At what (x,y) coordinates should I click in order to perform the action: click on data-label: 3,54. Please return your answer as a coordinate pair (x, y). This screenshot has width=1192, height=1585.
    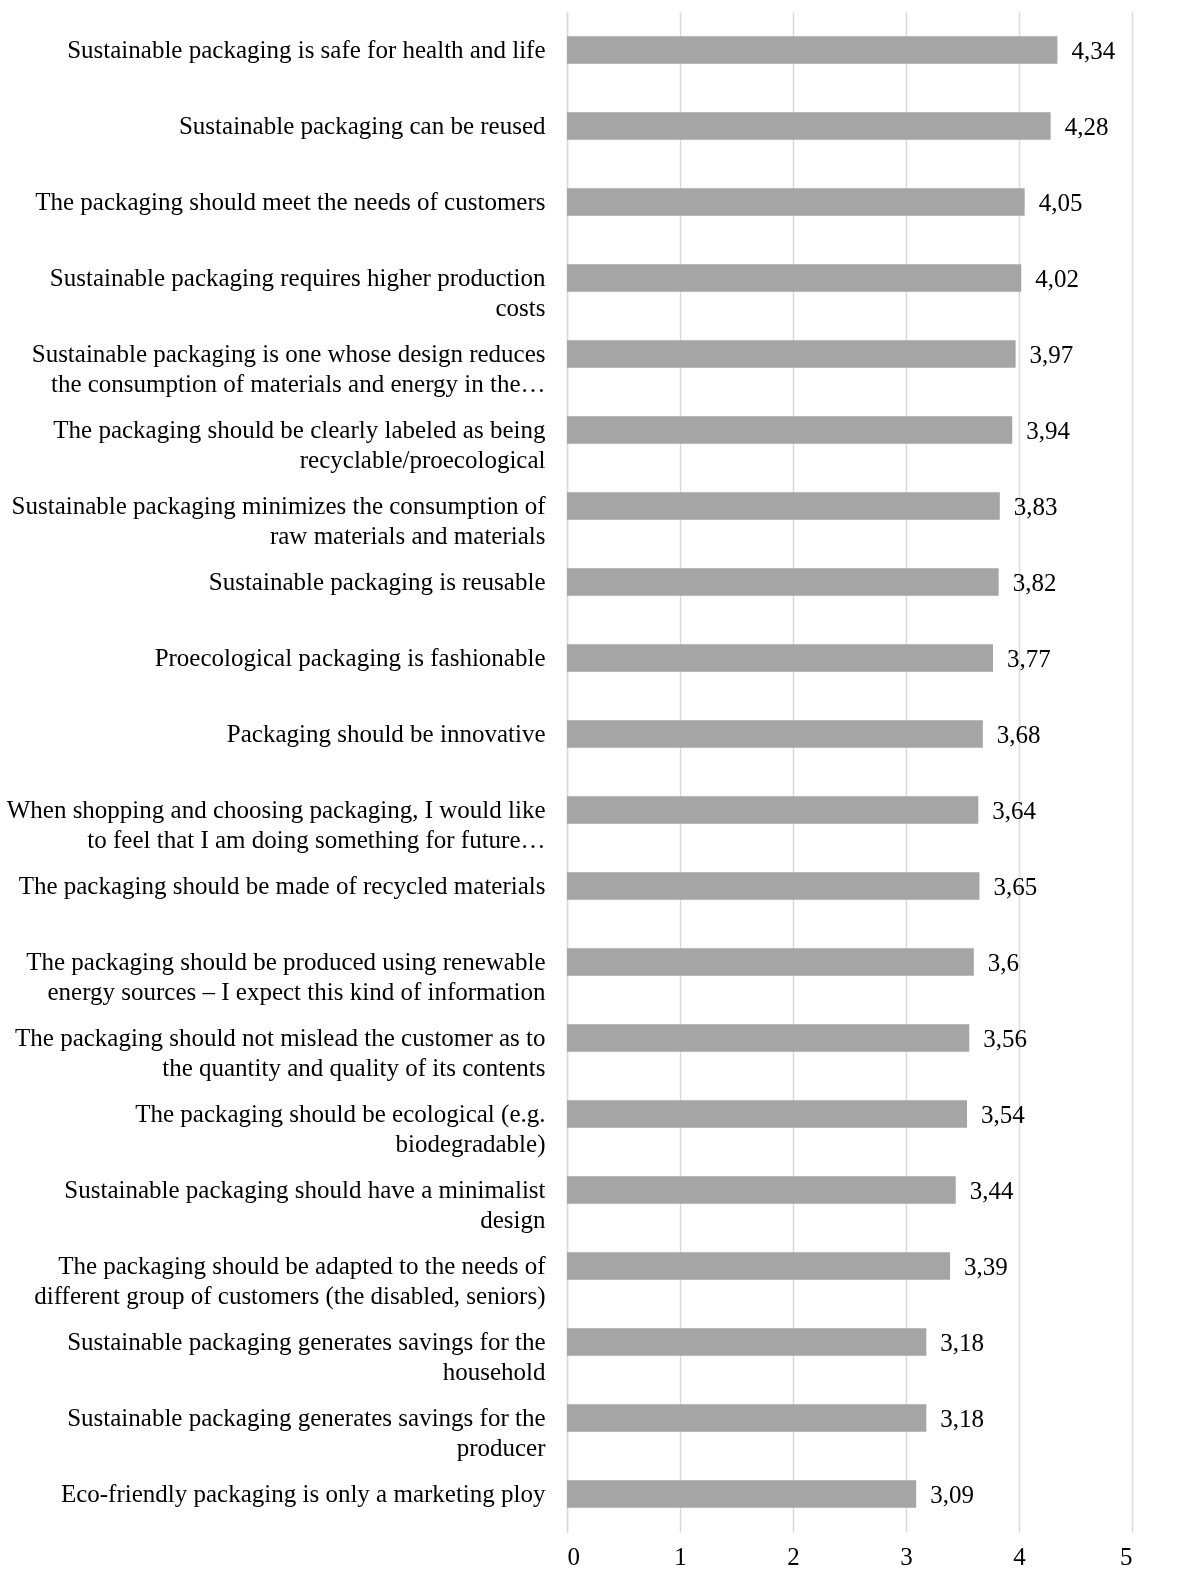
    Looking at the image, I should click on (1003, 1114).